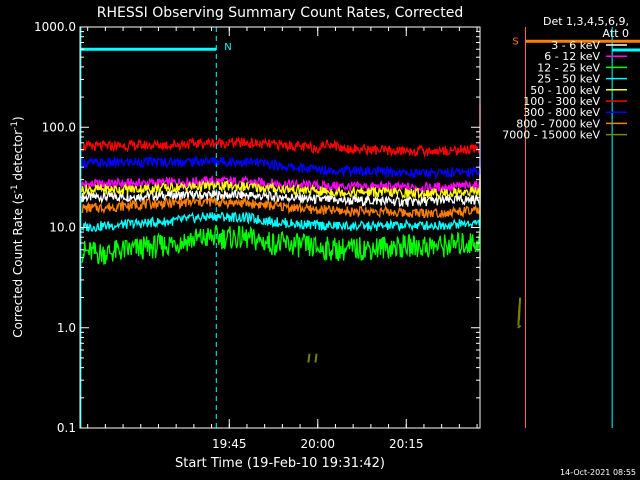 This screenshot has height=480, width=640. What do you see at coordinates (317, 444) in the screenshot?
I see `x-tick-label: 20:00` at bounding box center [317, 444].